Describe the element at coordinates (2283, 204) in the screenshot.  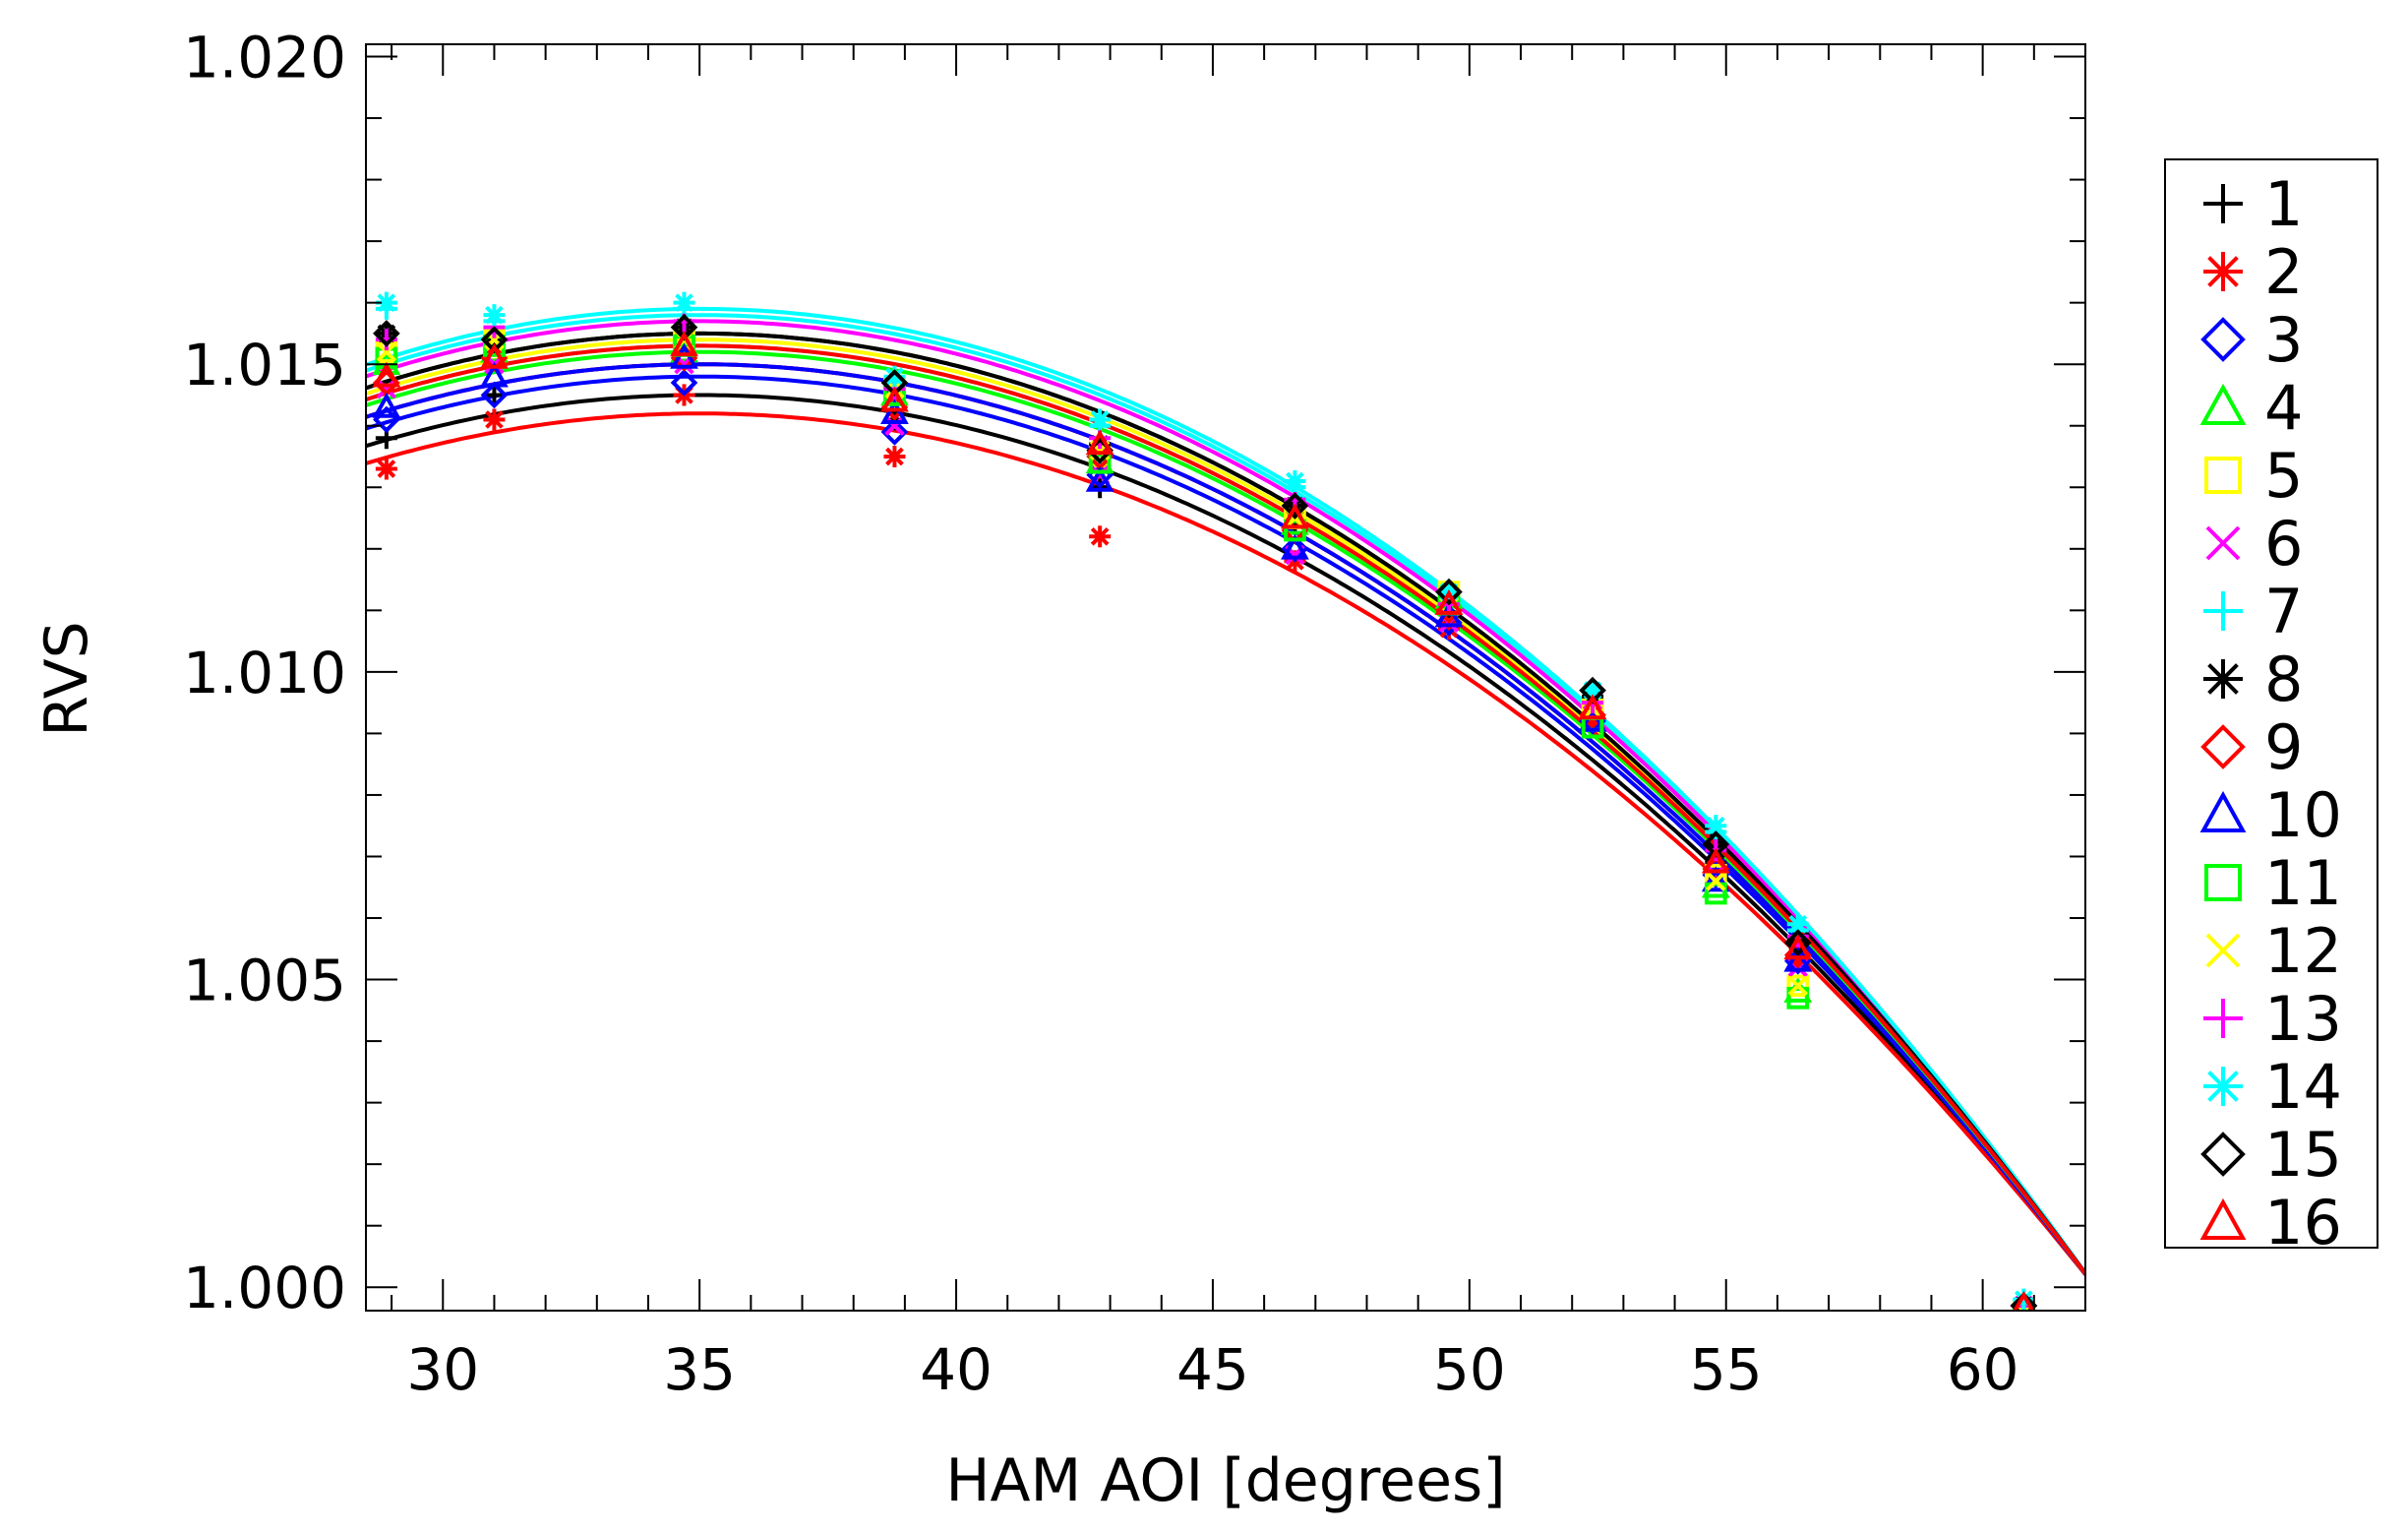
I see `legend-label: 1` at that location.